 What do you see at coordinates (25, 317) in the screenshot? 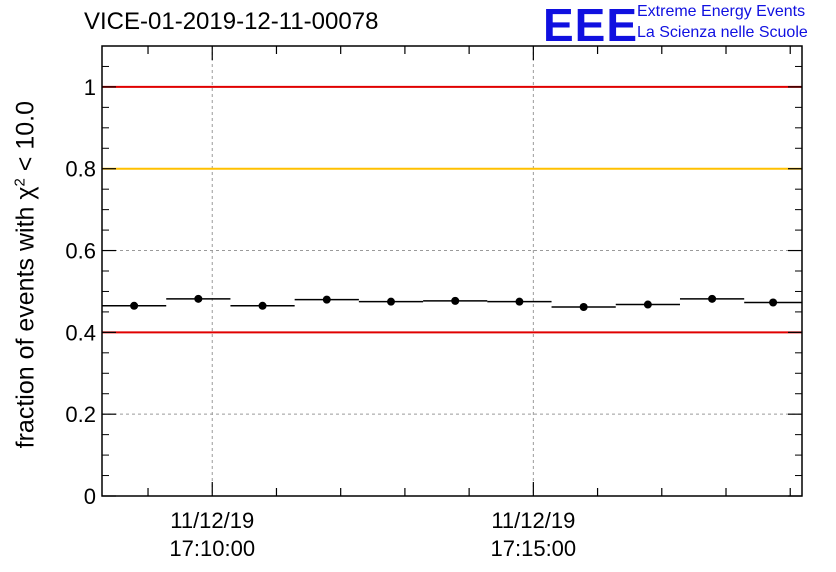
I see `y-axis-label-prefix: fraction of events with χ` at bounding box center [25, 317].